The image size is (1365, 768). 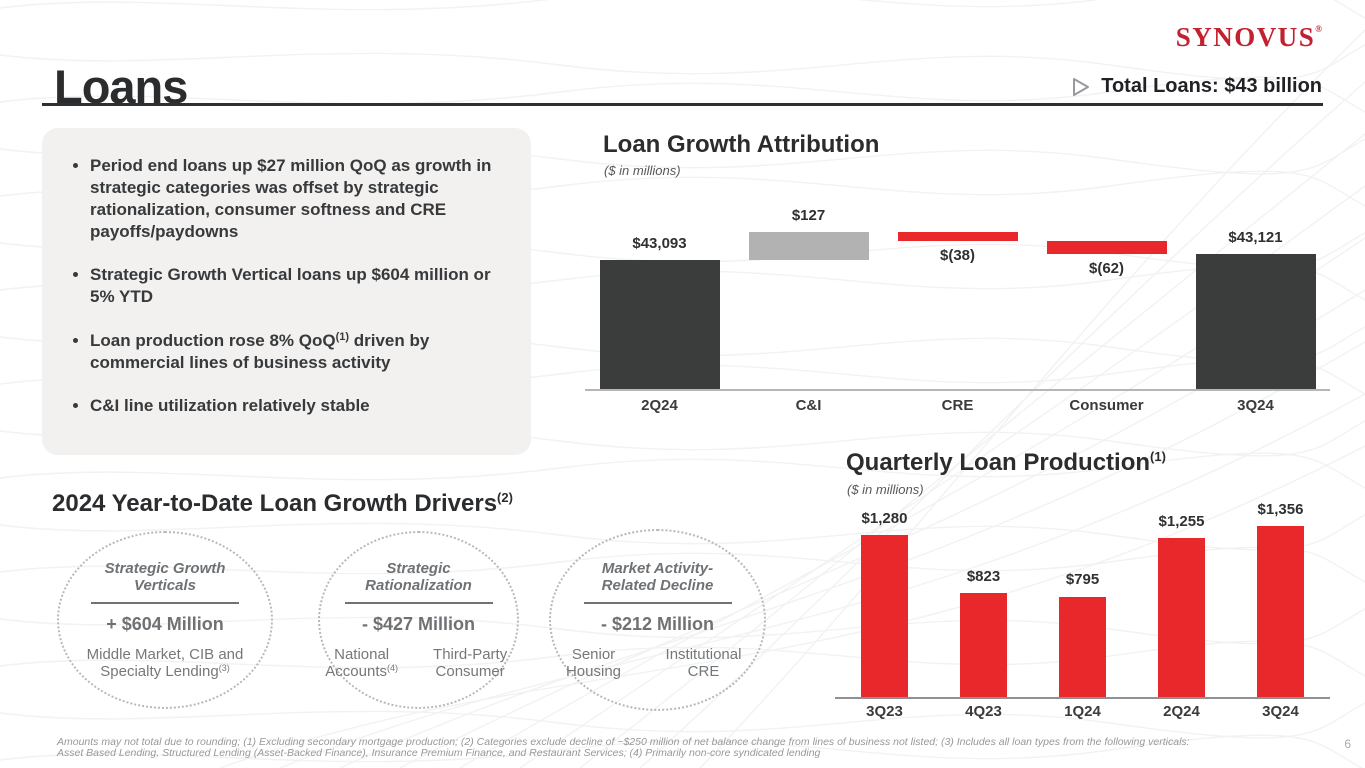 I want to click on driver-column-institutional-cre: Institutional CRE, so click(x=703, y=662).